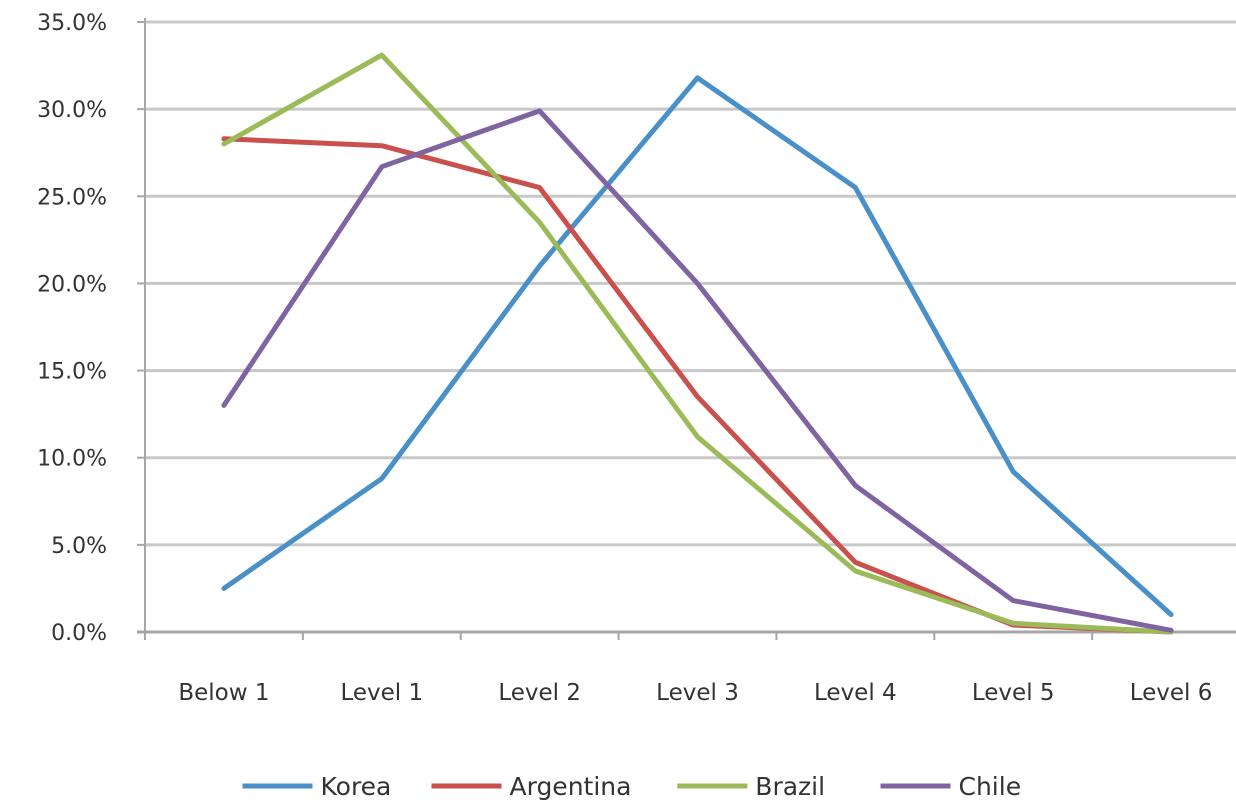 The width and height of the screenshot is (1236, 810). What do you see at coordinates (223, 693) in the screenshot?
I see `x-tick-label: Below 1` at bounding box center [223, 693].